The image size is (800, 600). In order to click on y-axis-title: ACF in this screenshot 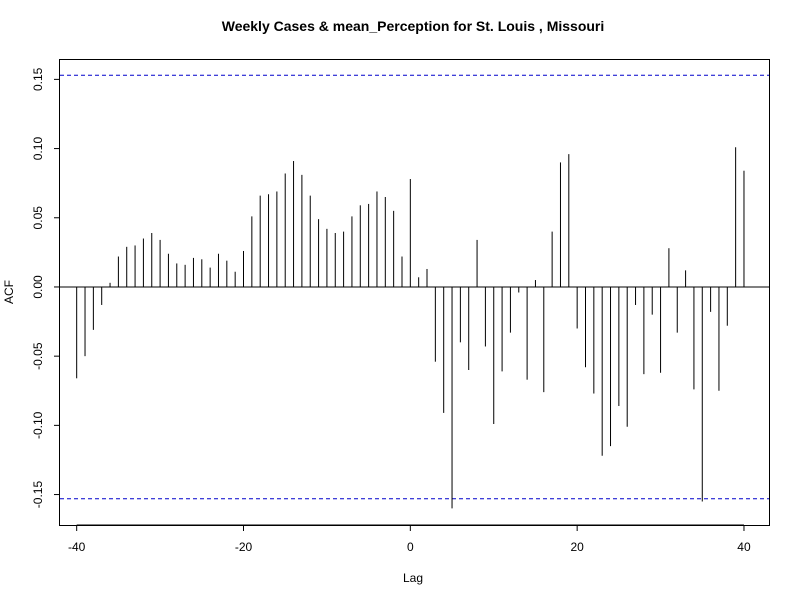, I will do `click(9, 292)`.